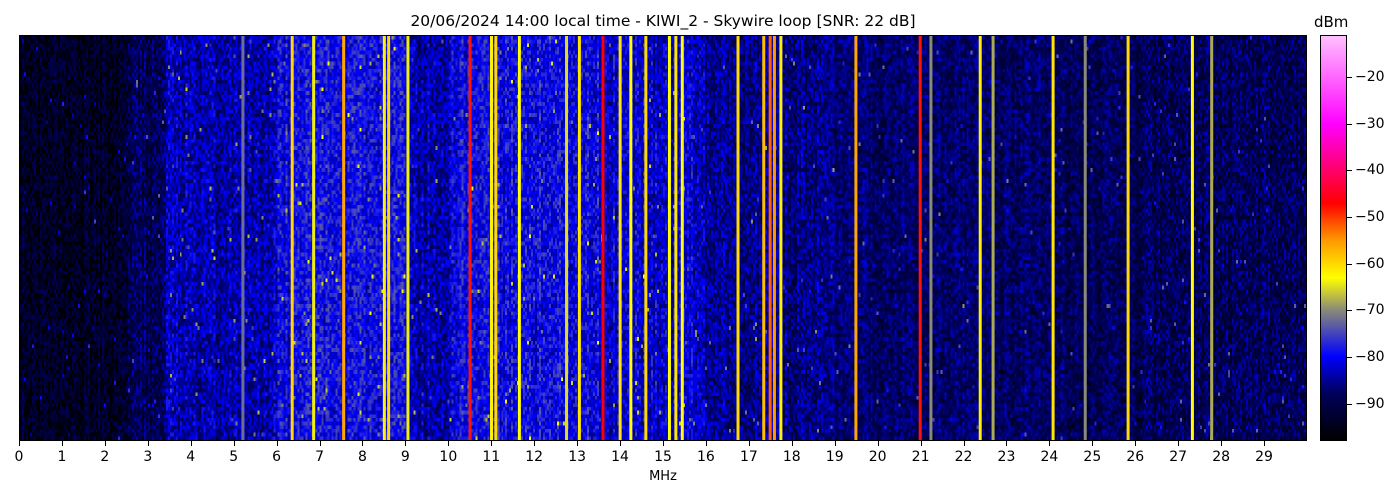 Image resolution: width=1400 pixels, height=500 pixels. What do you see at coordinates (706, 457) in the screenshot?
I see `x-tick-label: 16` at bounding box center [706, 457].